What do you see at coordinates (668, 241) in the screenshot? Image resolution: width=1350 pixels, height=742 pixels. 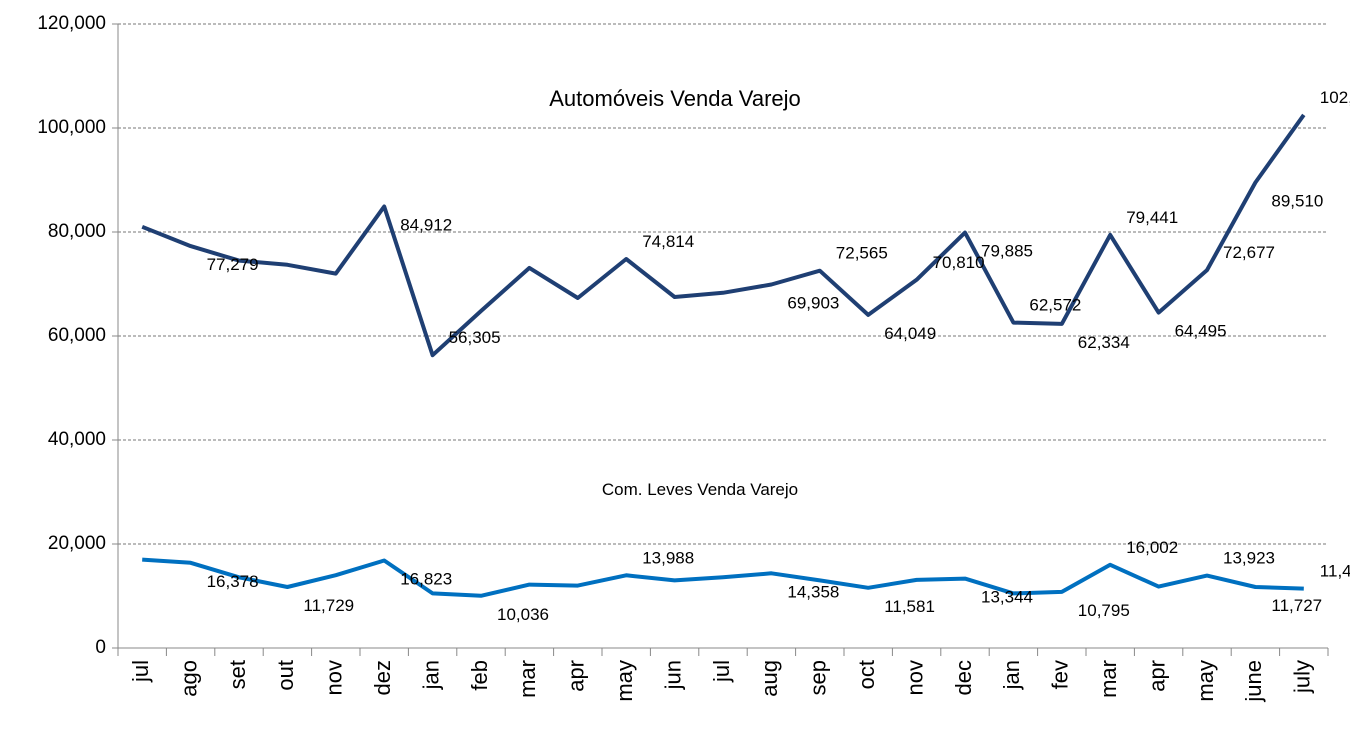 I see `data-label: 74,814` at bounding box center [668, 241].